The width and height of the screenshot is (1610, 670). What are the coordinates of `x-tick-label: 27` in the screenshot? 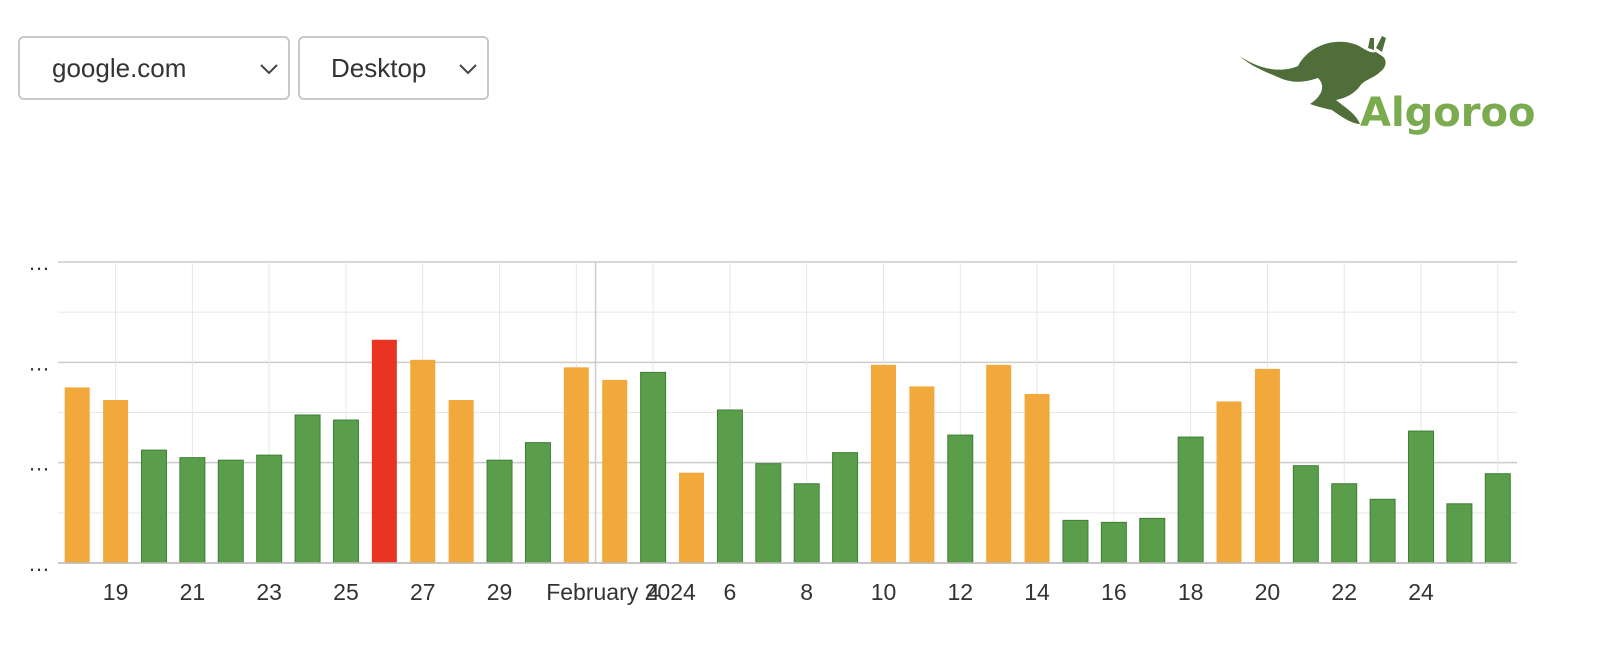 It's located at (423, 592).